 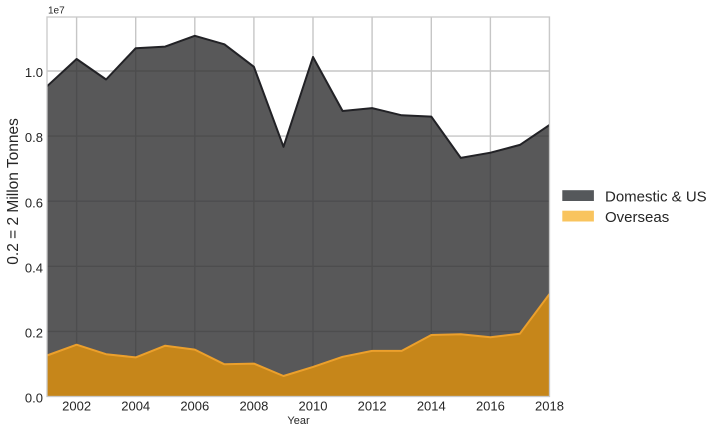 I want to click on svg-text: 2004, so click(x=135, y=406).